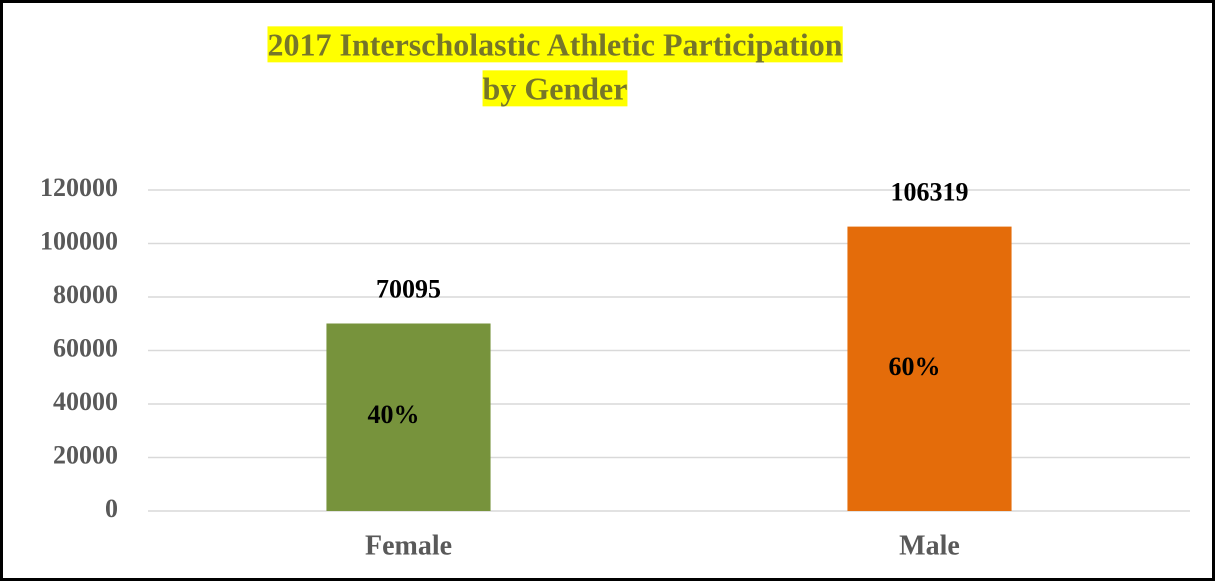 The width and height of the screenshot is (1215, 581). I want to click on data-label: 106319, so click(930, 192).